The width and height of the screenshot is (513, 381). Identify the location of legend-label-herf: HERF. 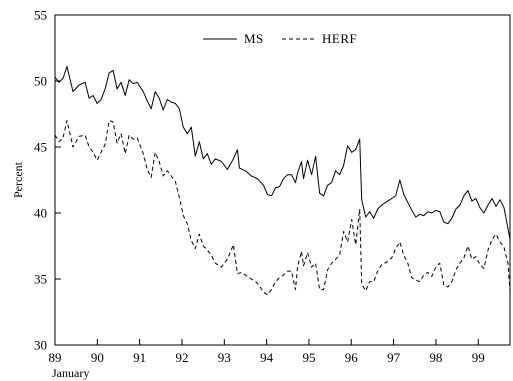
(339, 38).